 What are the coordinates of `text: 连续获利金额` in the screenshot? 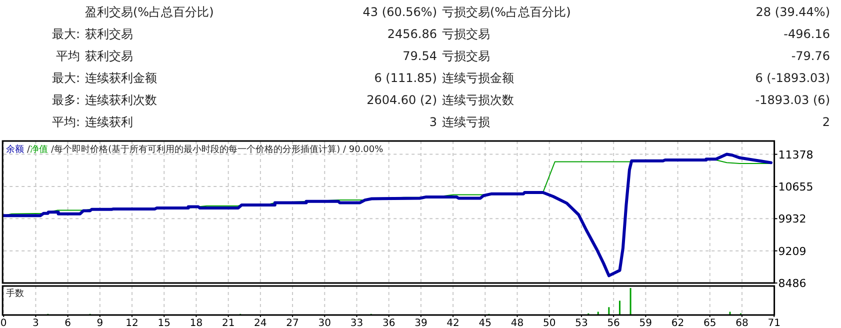 It's located at (121, 78).